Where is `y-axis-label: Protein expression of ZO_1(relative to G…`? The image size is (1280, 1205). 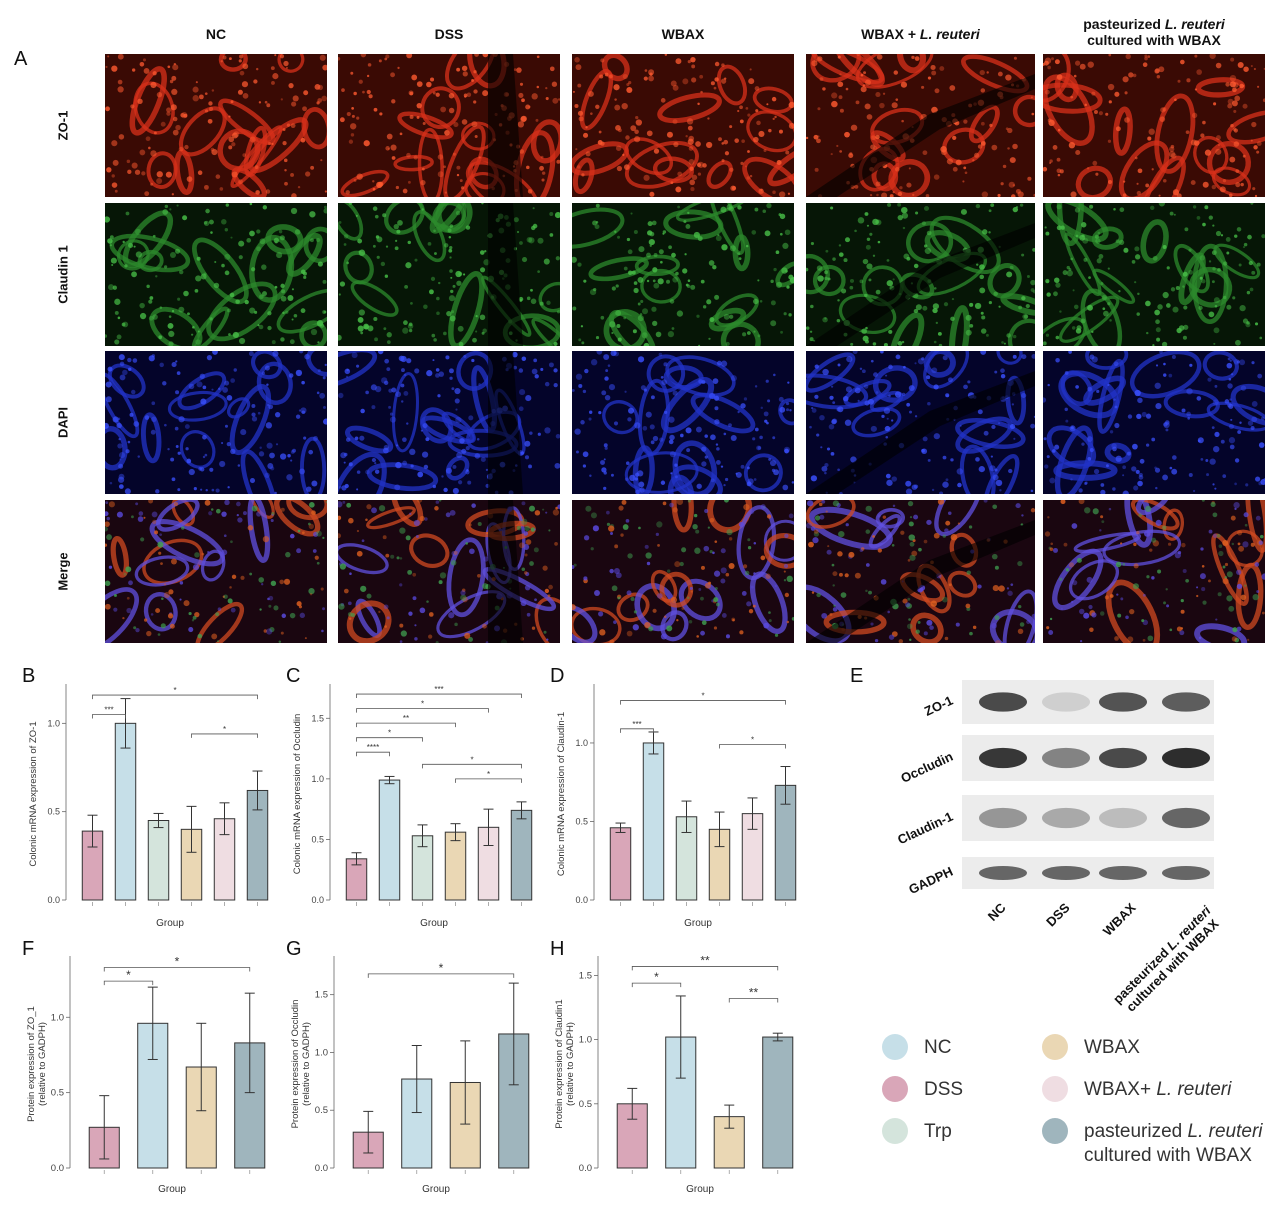 y-axis-label: Protein expression of ZO_1(relative to G… is located at coordinates (37, 1064).